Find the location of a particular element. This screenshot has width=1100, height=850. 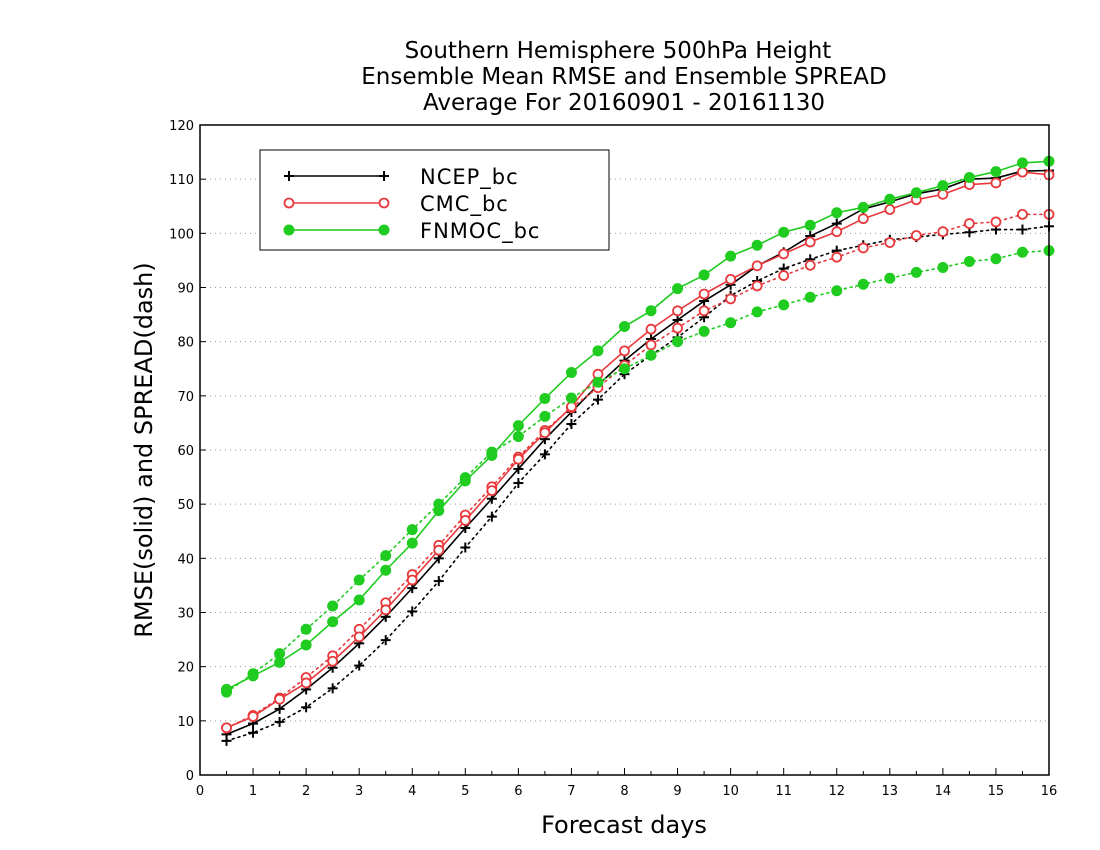

x-axis-label: Forecast days is located at coordinates (624, 825).